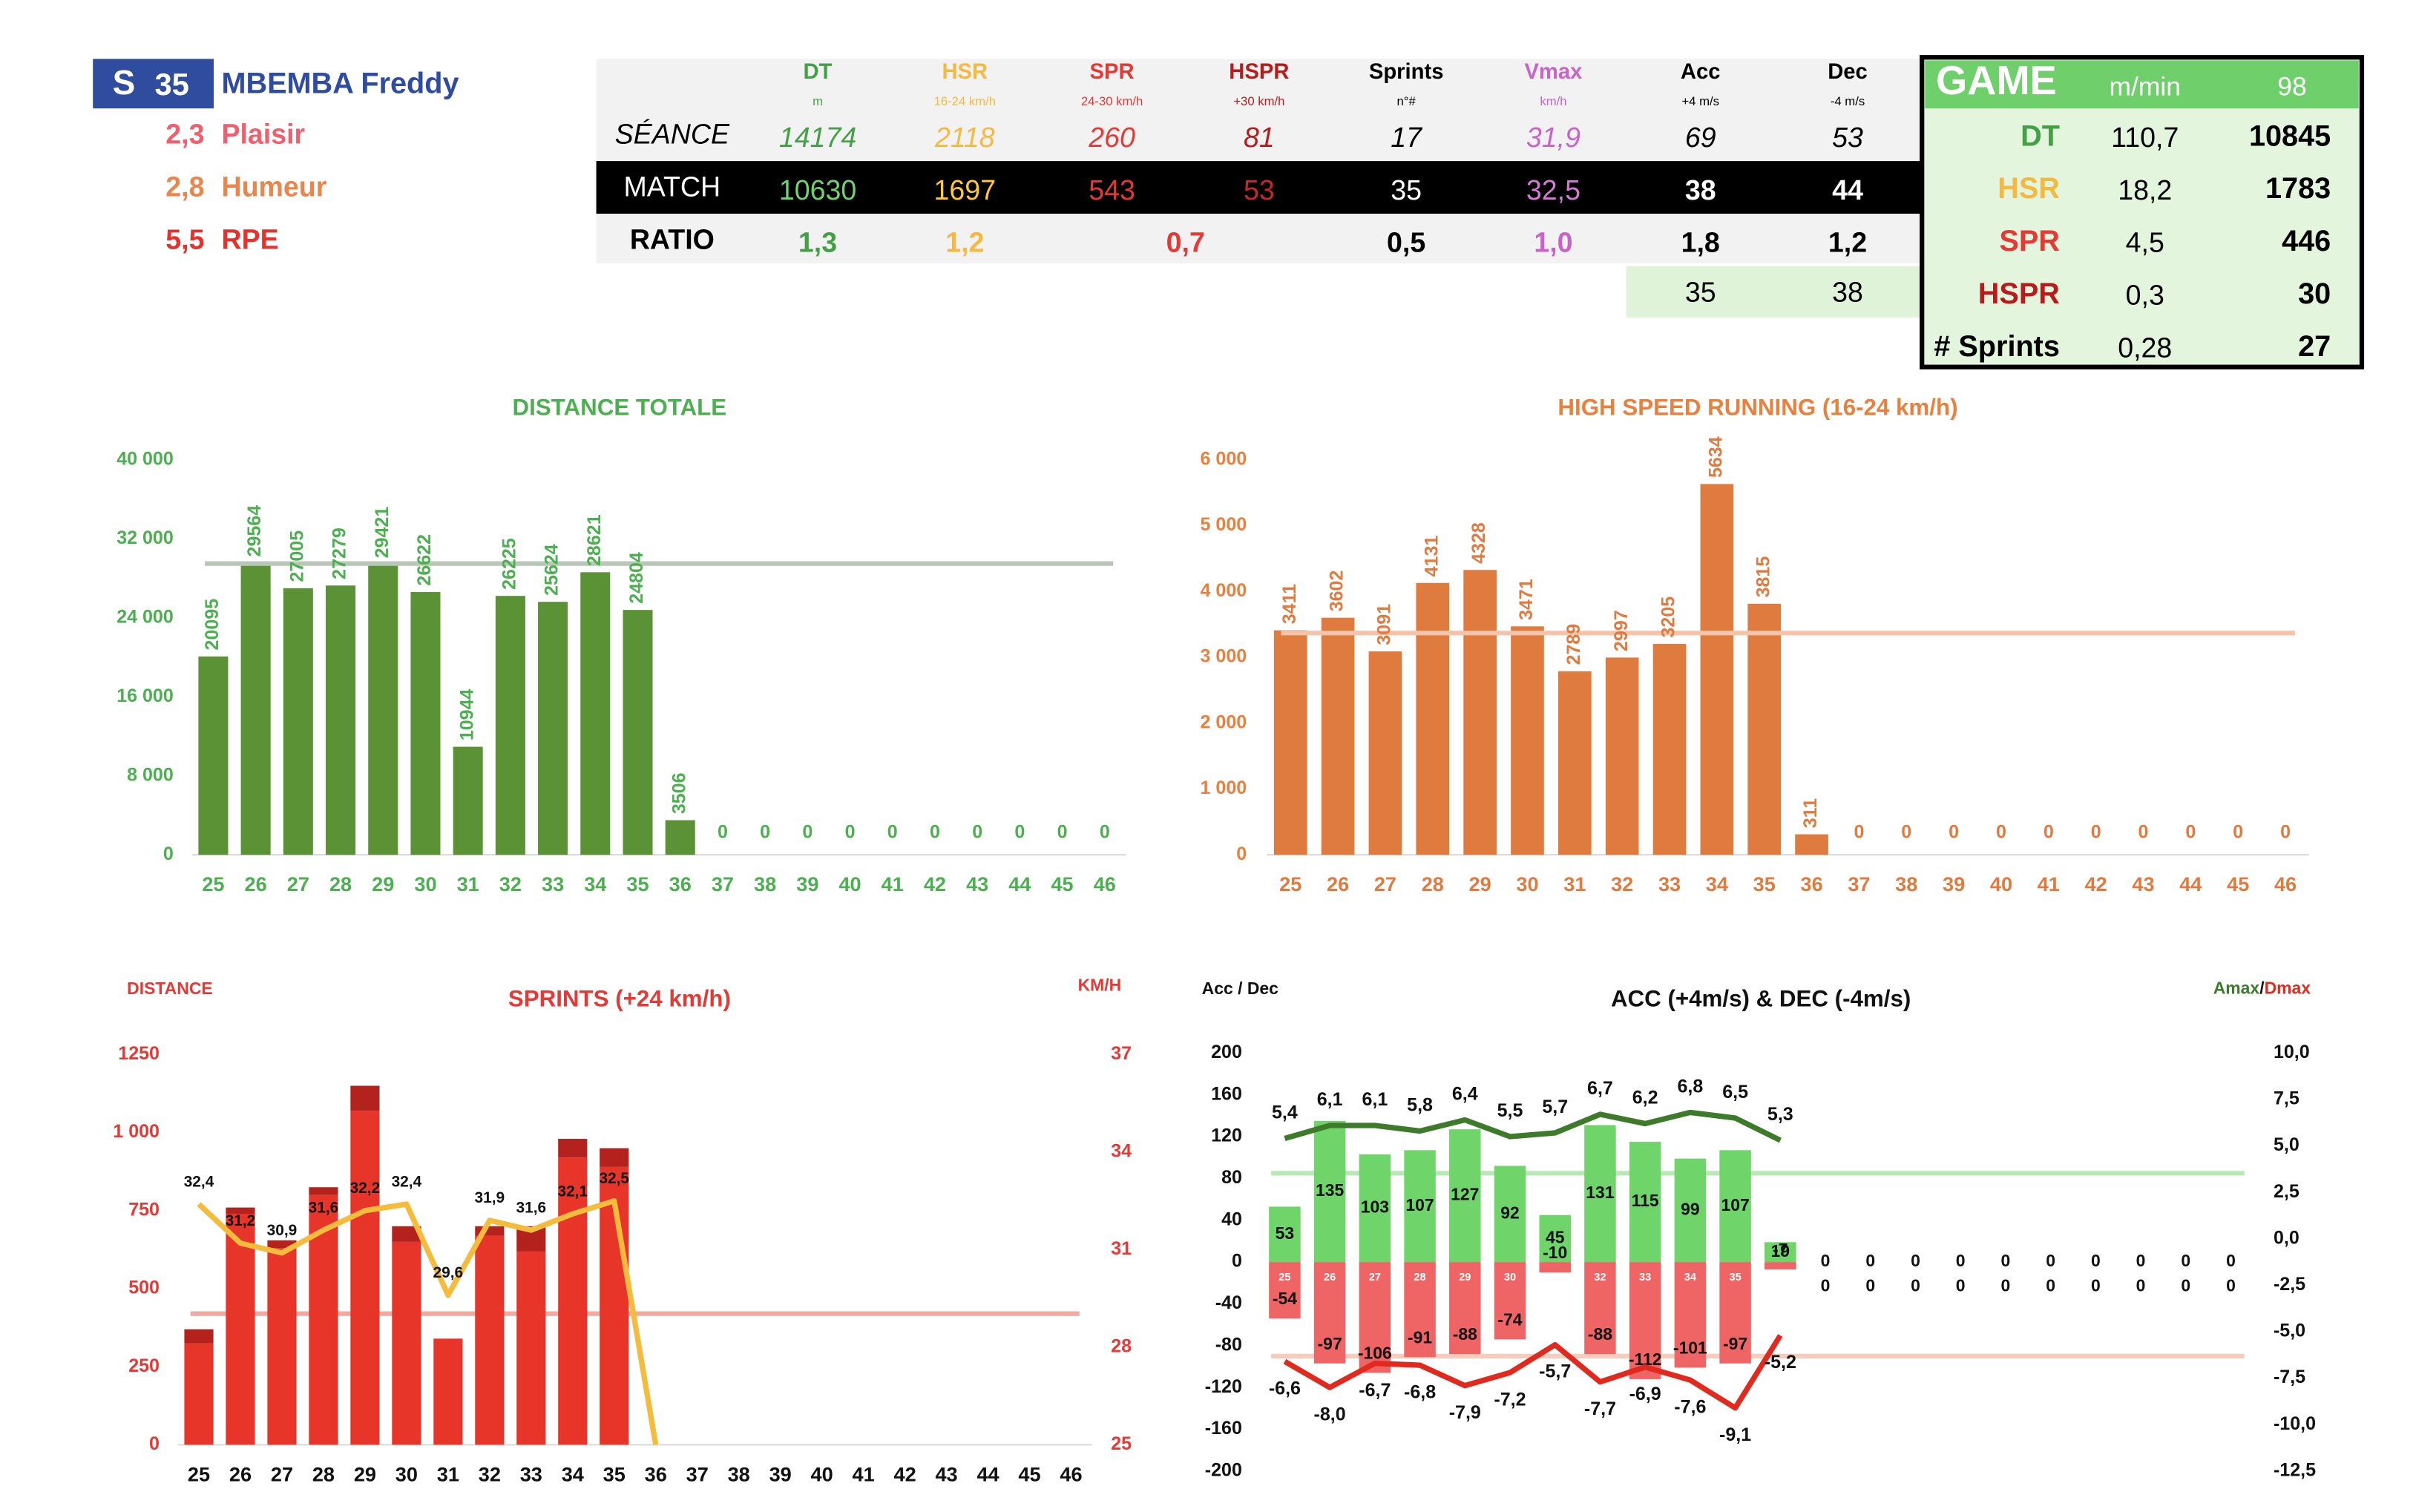 The height and width of the screenshot is (1512, 2416). Describe the element at coordinates (1510, 1319) in the screenshot. I see `data-label: -74` at that location.